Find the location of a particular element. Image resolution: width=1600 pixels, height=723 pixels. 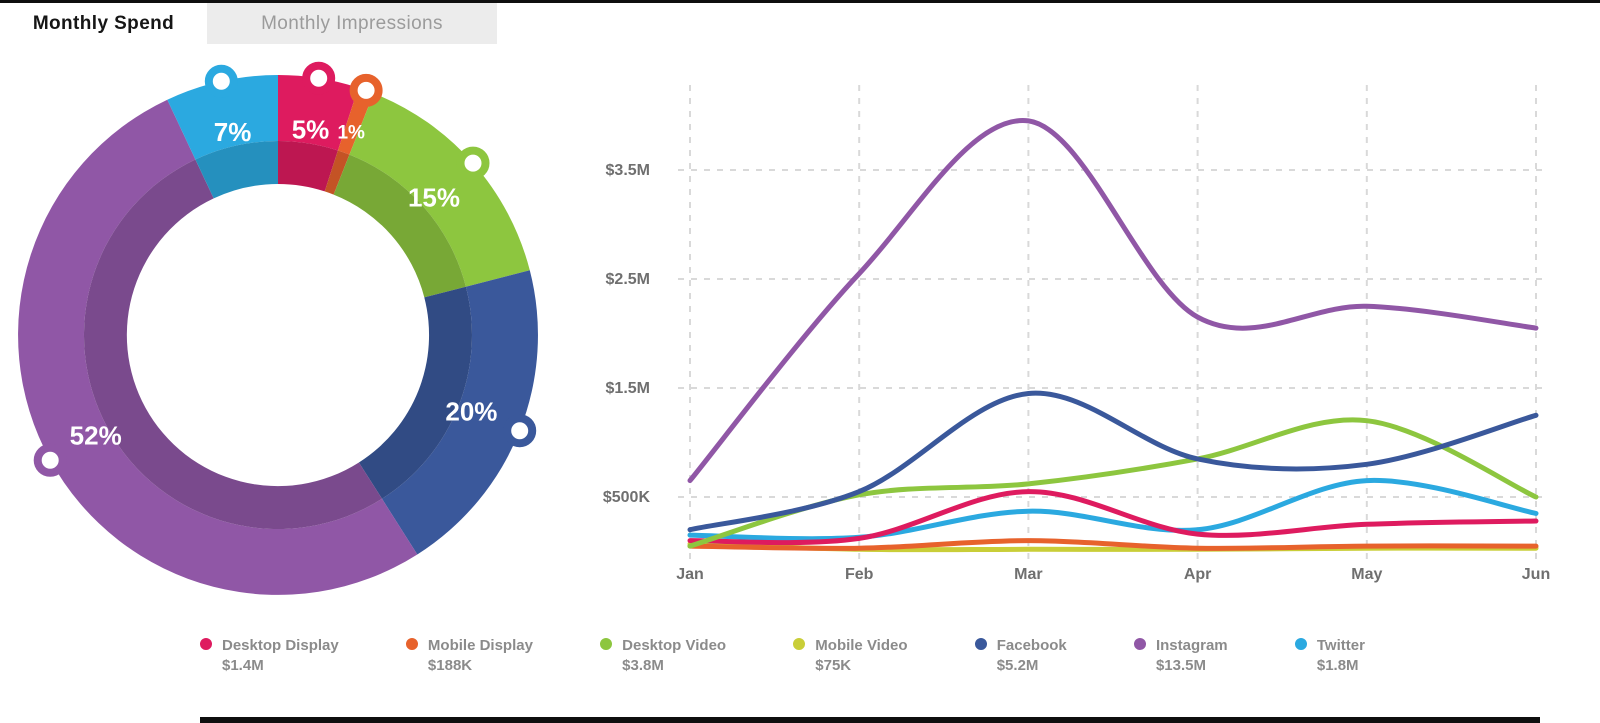

legend-item-mobile-display: Mobile Display $188K is located at coordinates (469, 655).